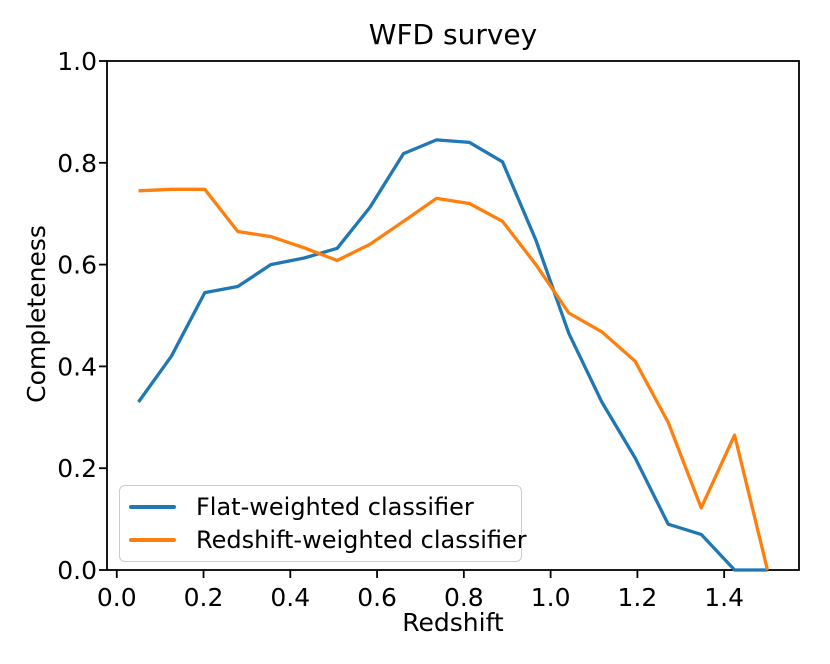  I want to click on y-tick-label: 1.0, so click(77, 61).